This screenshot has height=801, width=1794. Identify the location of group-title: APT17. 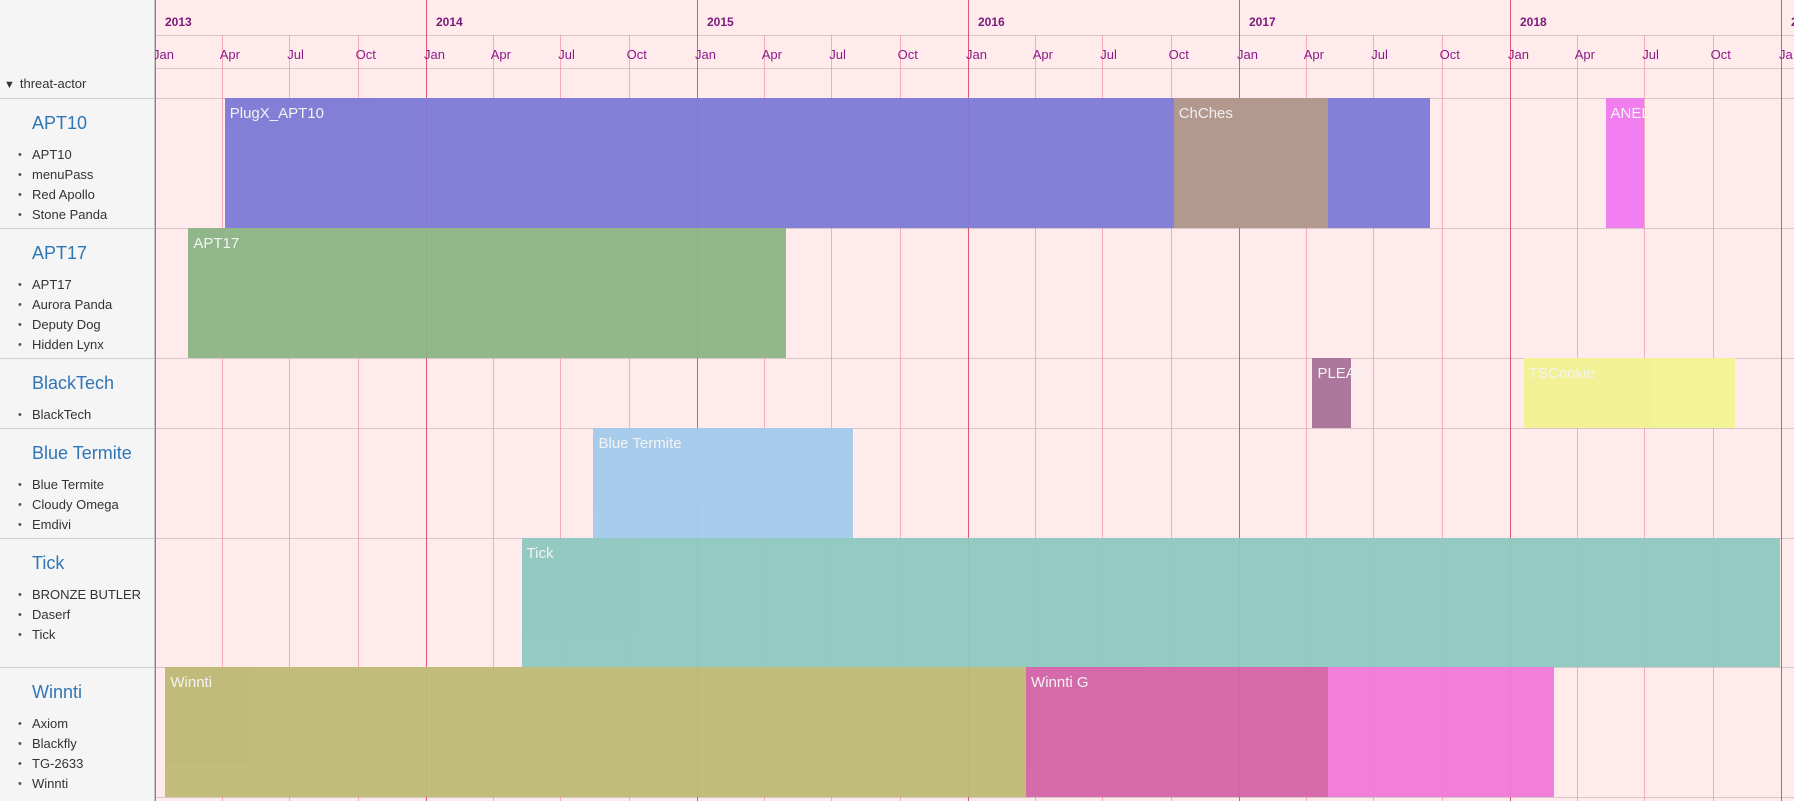
(60, 253).